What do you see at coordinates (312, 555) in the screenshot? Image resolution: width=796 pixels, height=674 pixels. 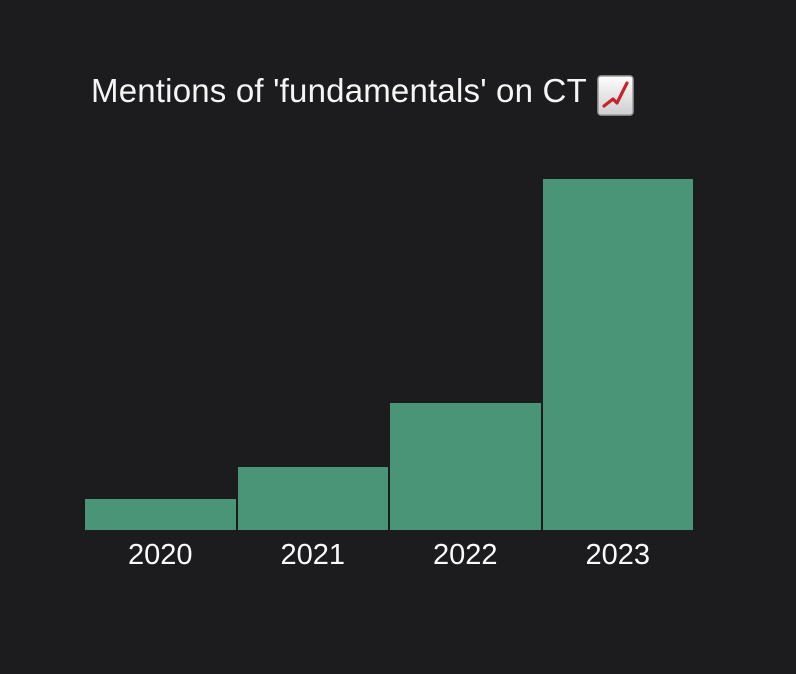 I see `x-axis-label-2021: 2021` at bounding box center [312, 555].